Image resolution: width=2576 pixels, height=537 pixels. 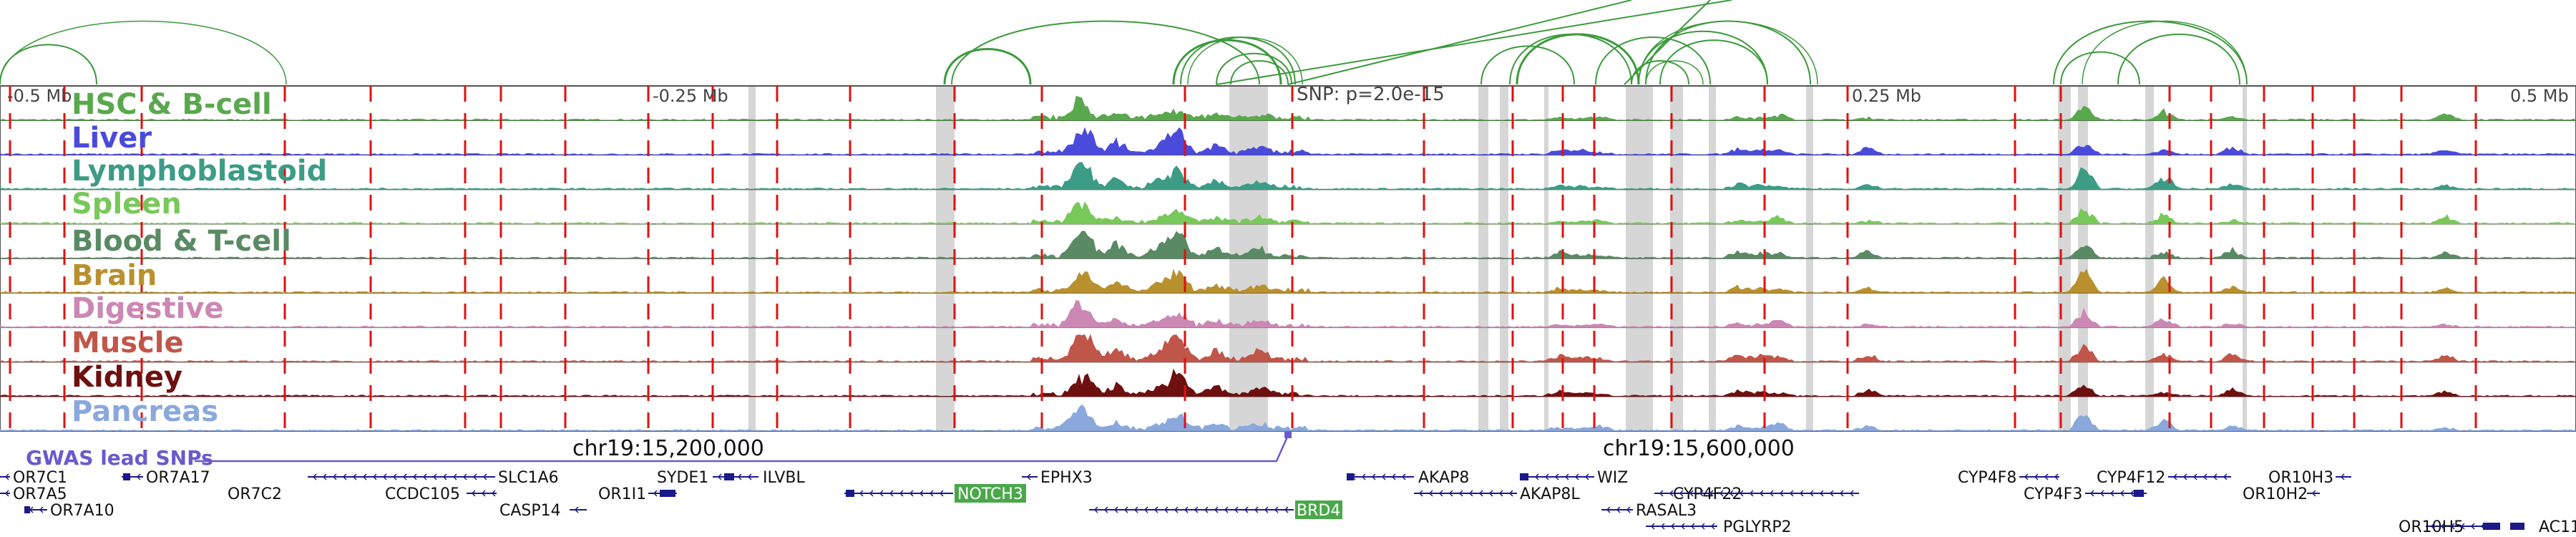 What do you see at coordinates (1066, 478) in the screenshot?
I see `gene-label-ephx3: EPHX3` at bounding box center [1066, 478].